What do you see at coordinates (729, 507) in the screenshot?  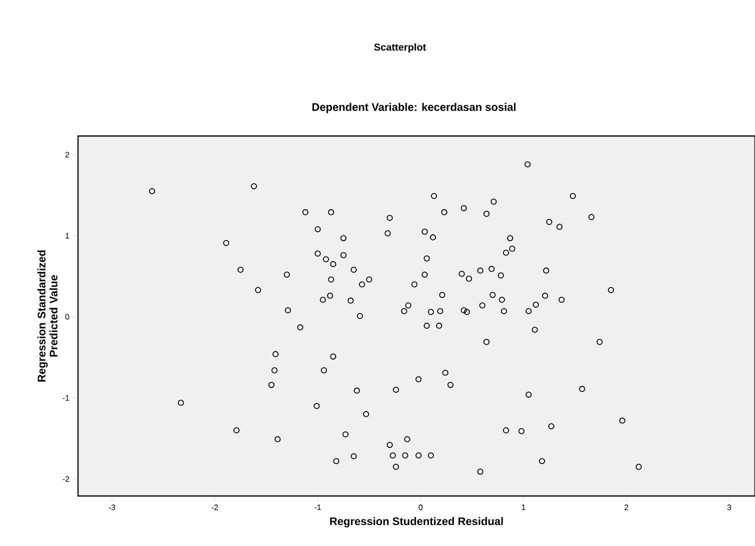 I see `x-tick-label: 3` at bounding box center [729, 507].